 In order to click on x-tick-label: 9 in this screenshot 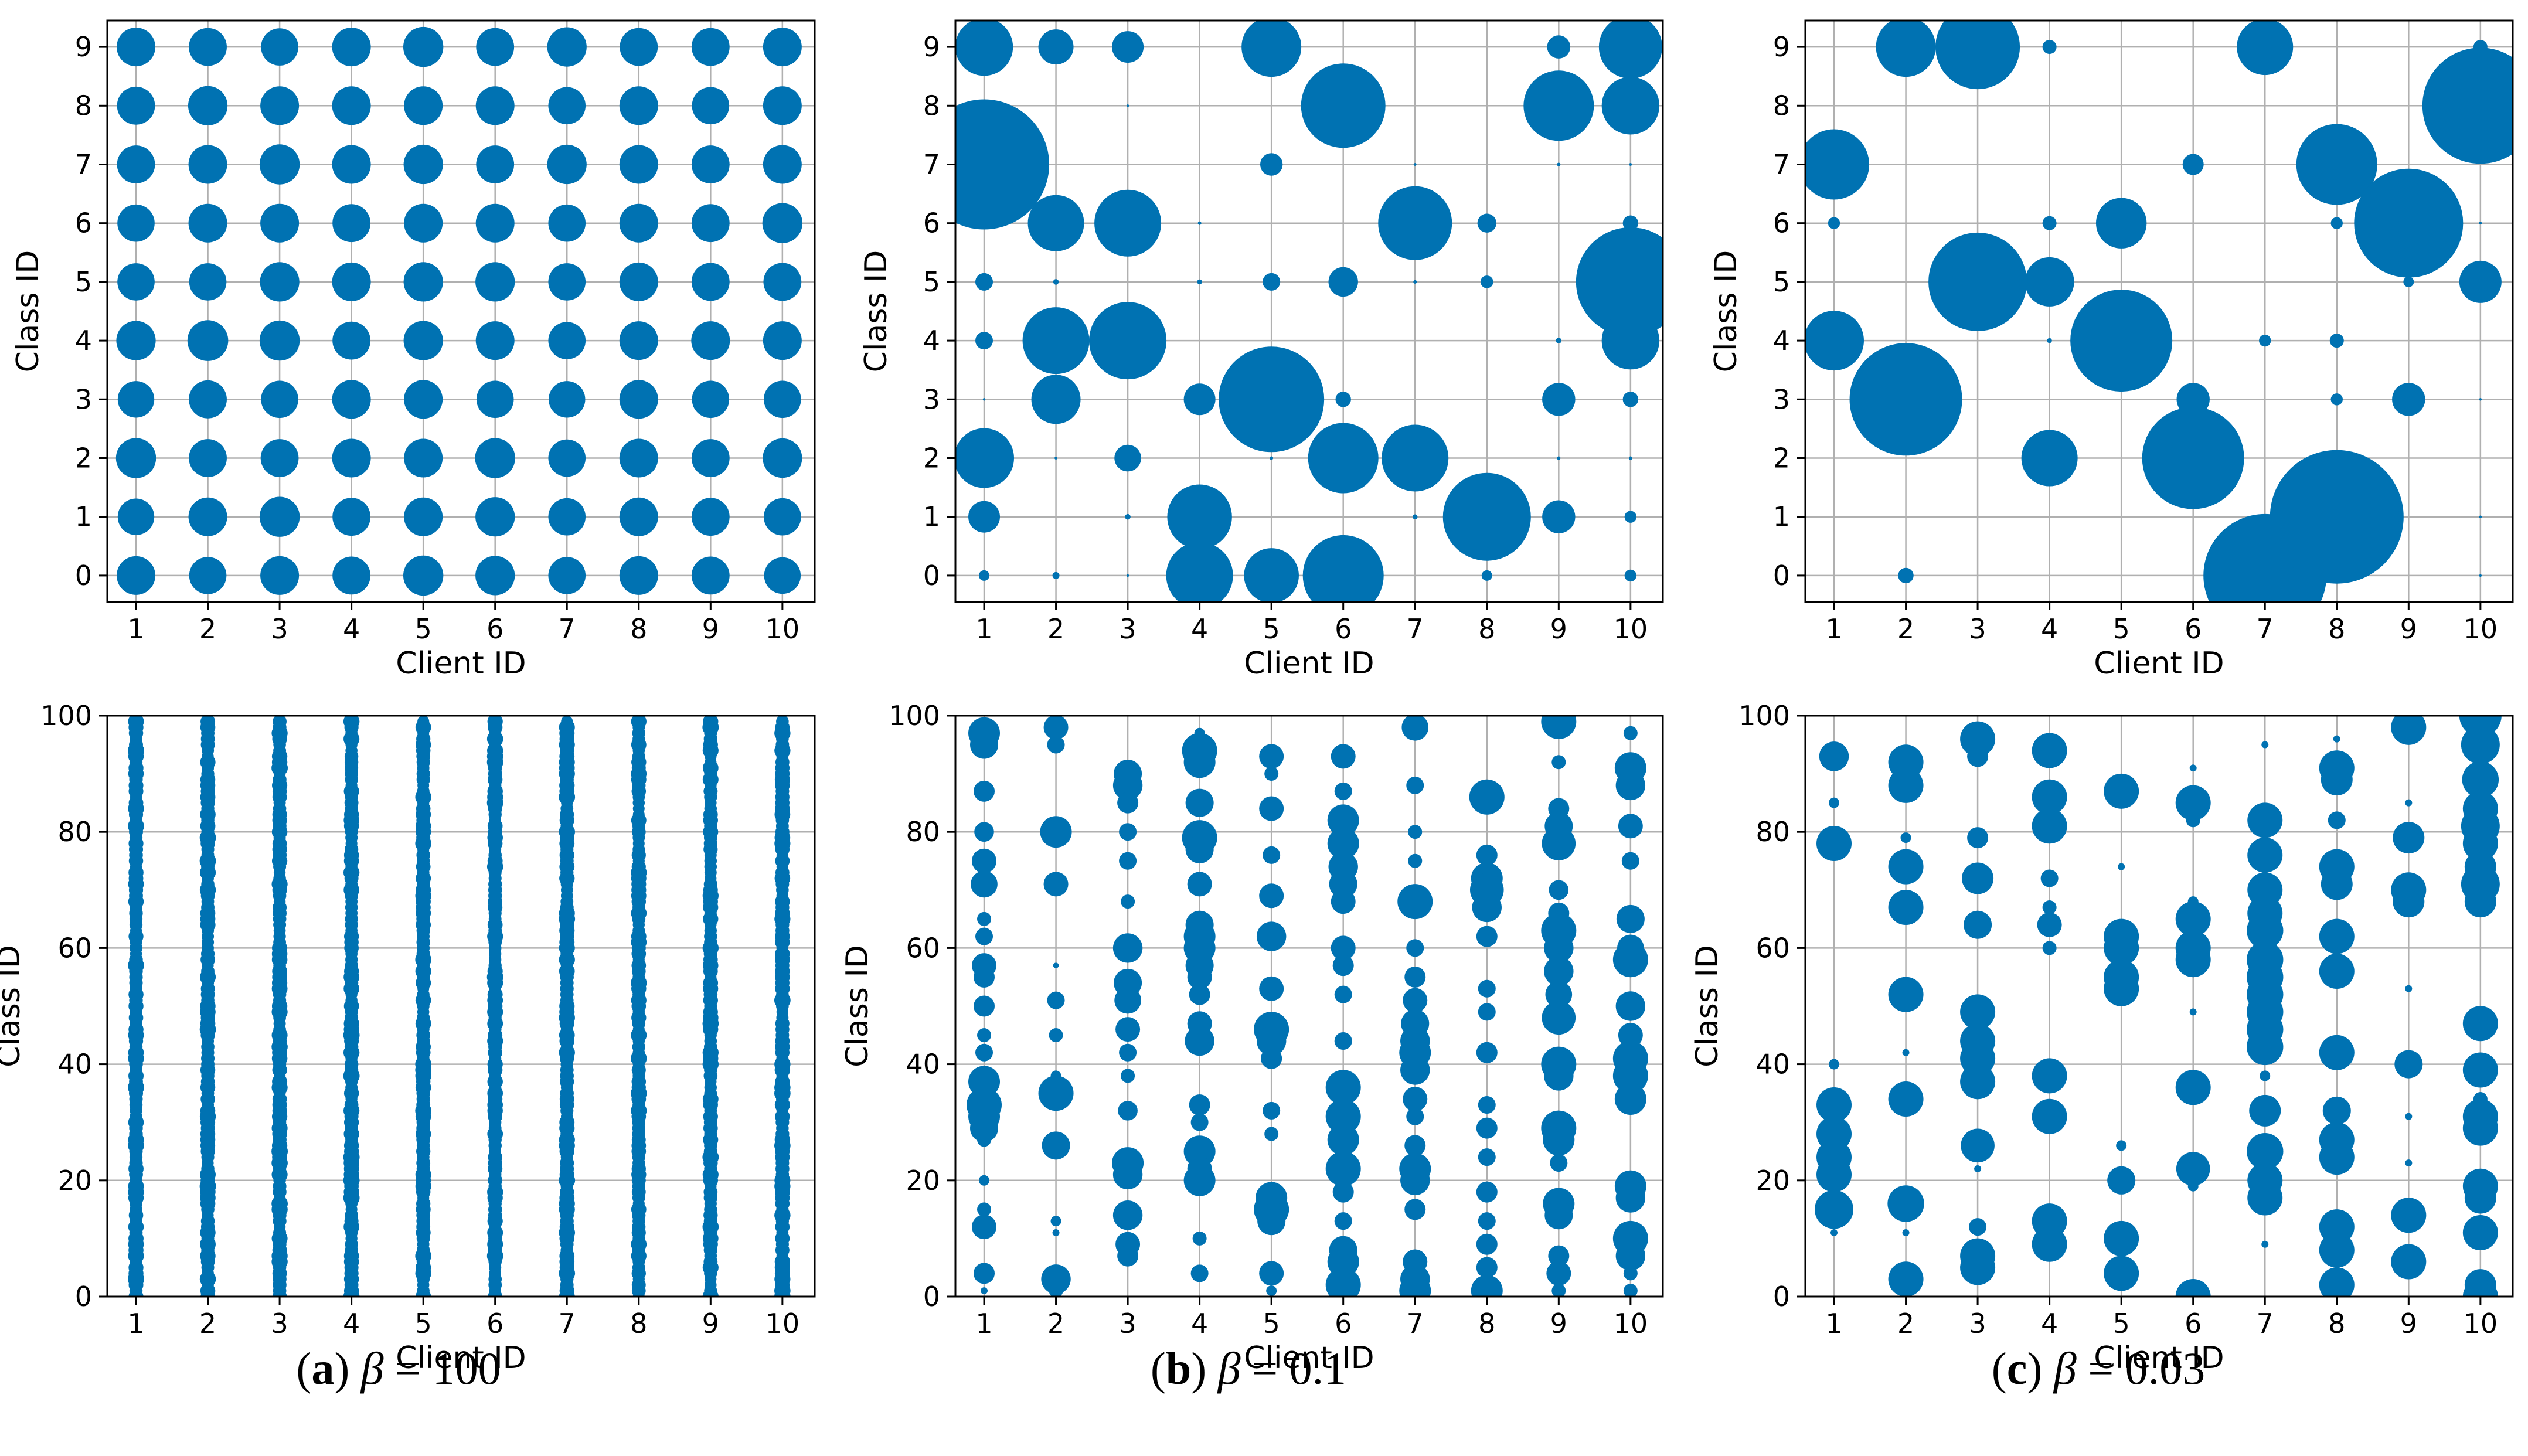, I will do `click(710, 629)`.